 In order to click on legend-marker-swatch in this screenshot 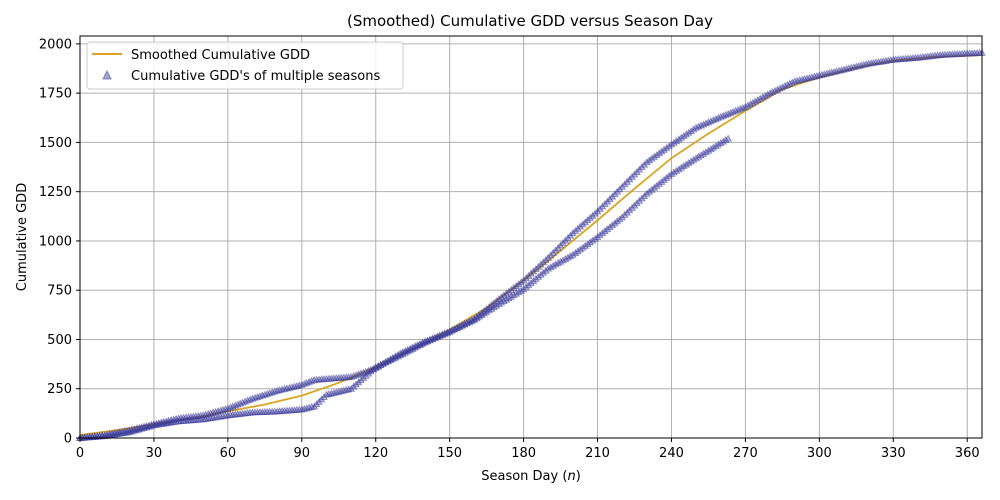, I will do `click(107, 74)`.